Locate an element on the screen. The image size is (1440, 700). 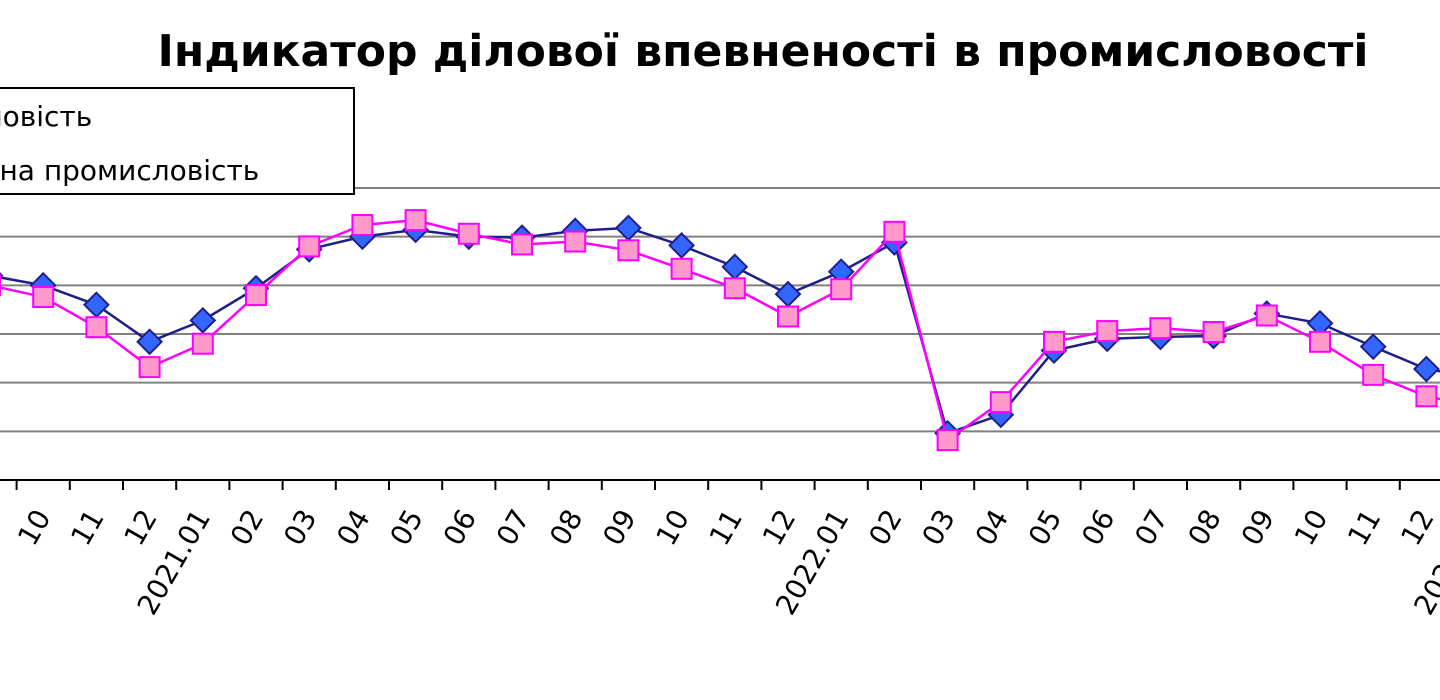
legend-box is located at coordinates (177, 141).